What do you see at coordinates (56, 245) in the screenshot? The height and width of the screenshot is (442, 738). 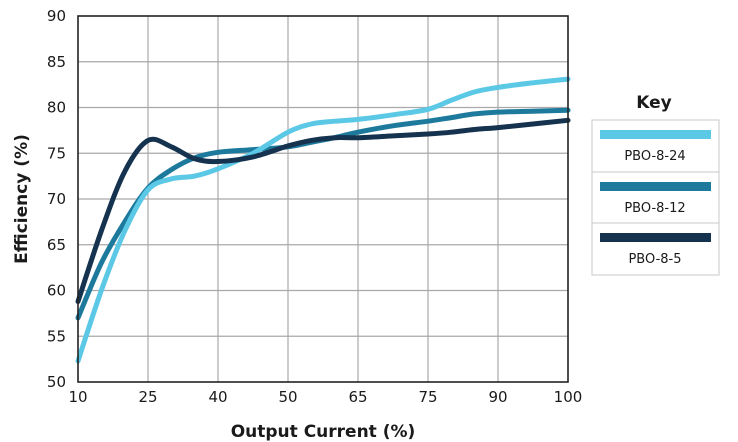 I see `y-tick-label: 65` at bounding box center [56, 245].